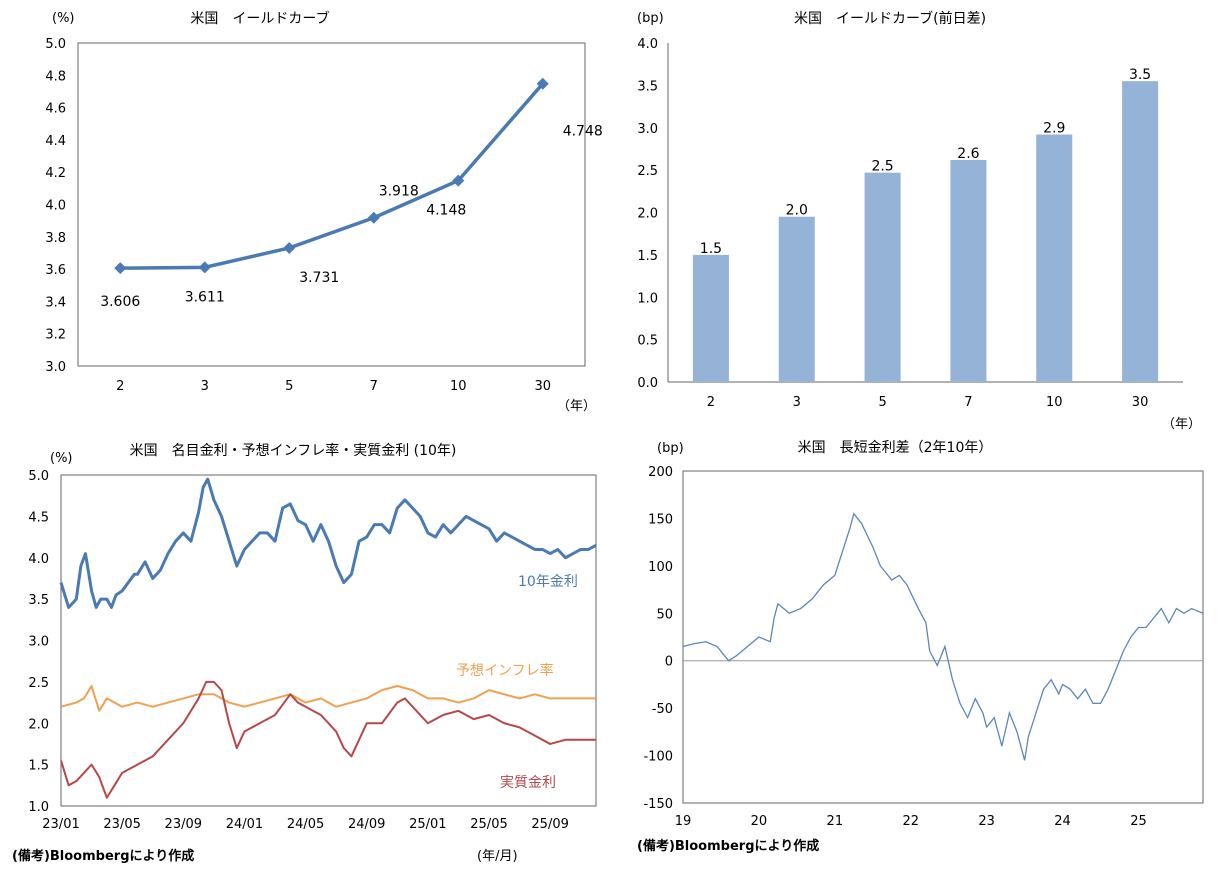 Image resolution: width=1222 pixels, height=877 pixels. What do you see at coordinates (55, 302) in the screenshot?
I see `y-tick-label: 3.4` at bounding box center [55, 302].